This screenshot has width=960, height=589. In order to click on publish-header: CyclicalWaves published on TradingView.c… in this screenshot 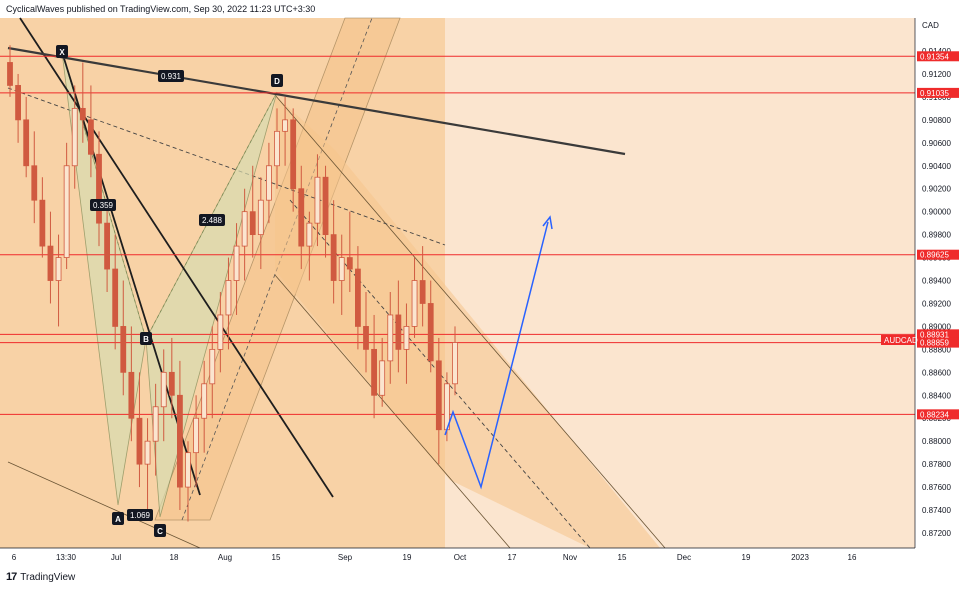, I will do `click(161, 9)`.